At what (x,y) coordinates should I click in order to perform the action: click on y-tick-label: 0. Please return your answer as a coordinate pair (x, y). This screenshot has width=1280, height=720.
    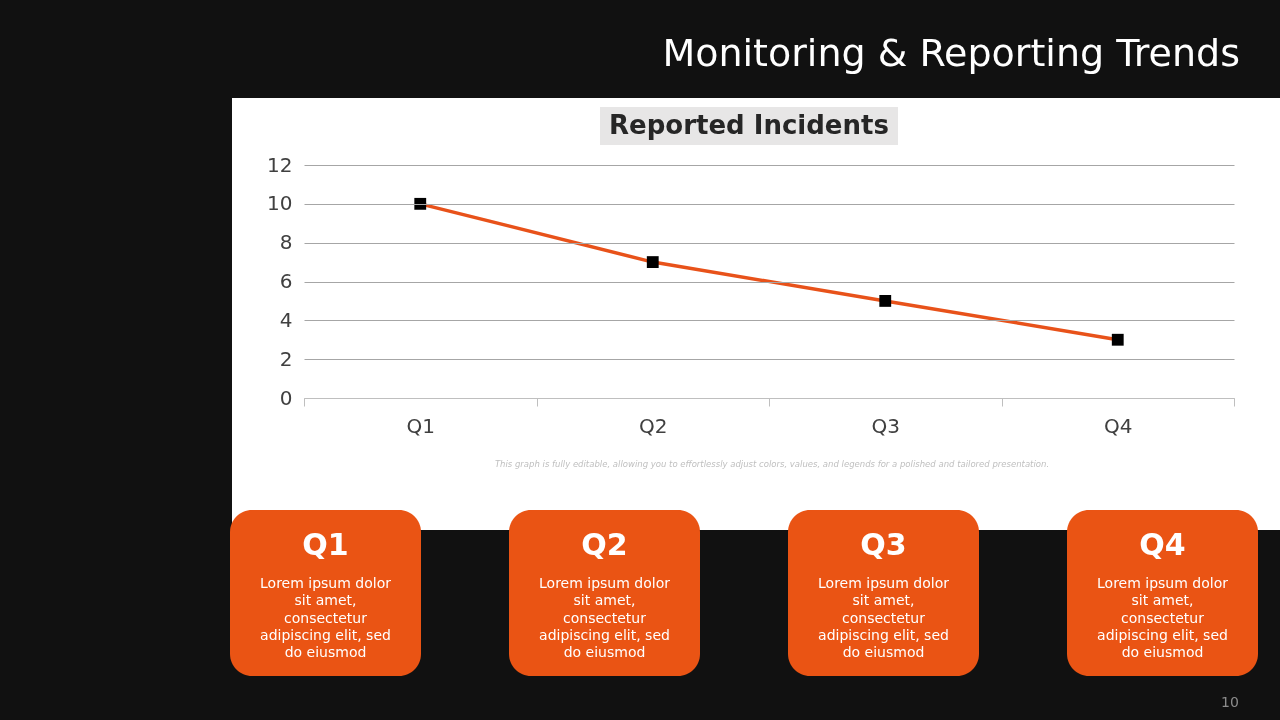
    Looking at the image, I should click on (286, 397).